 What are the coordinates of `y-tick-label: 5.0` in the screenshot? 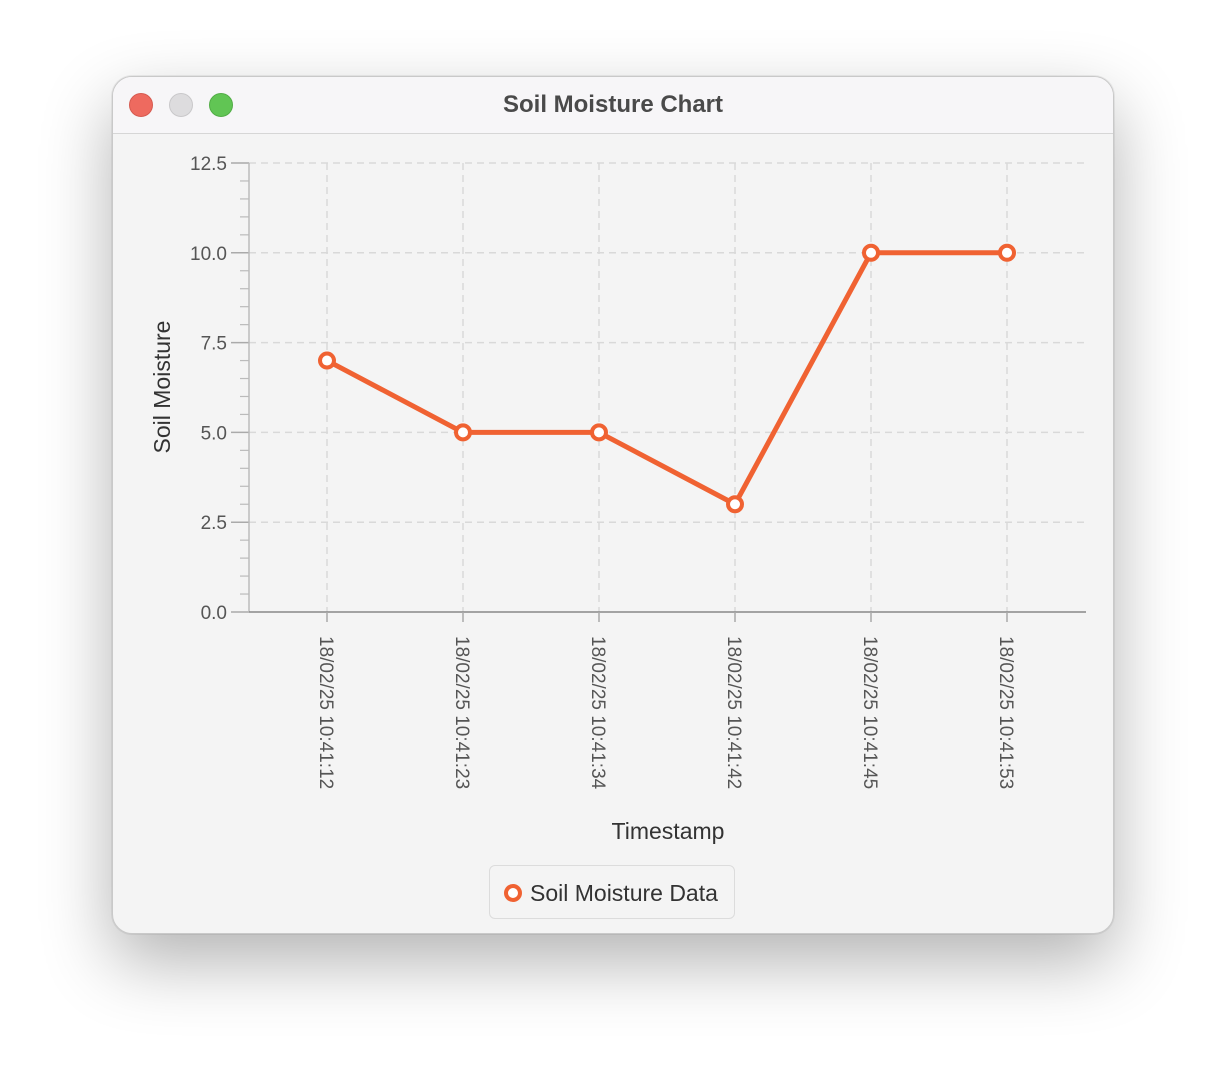 It's located at (214, 433).